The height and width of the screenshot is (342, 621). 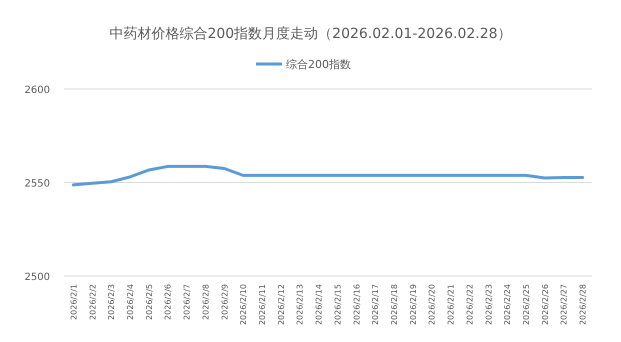 I want to click on x-tick-label: 2026/2/26, so click(x=545, y=305).